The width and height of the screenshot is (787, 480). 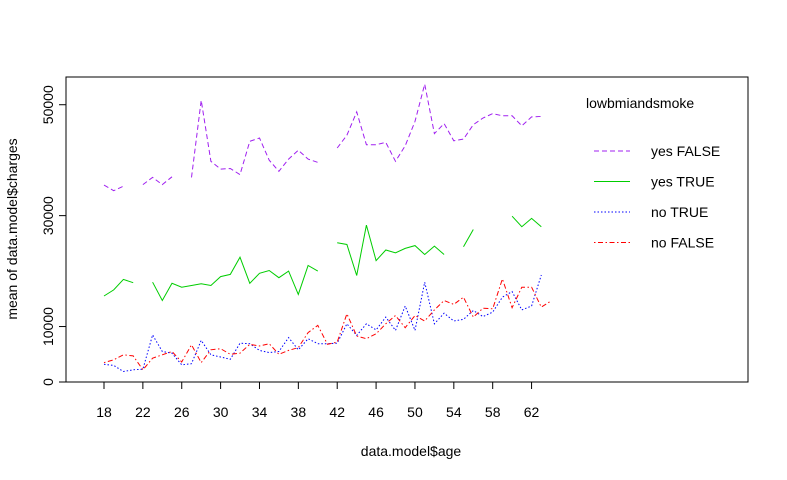 I want to click on legend-label: no TRUE, so click(x=679, y=212).